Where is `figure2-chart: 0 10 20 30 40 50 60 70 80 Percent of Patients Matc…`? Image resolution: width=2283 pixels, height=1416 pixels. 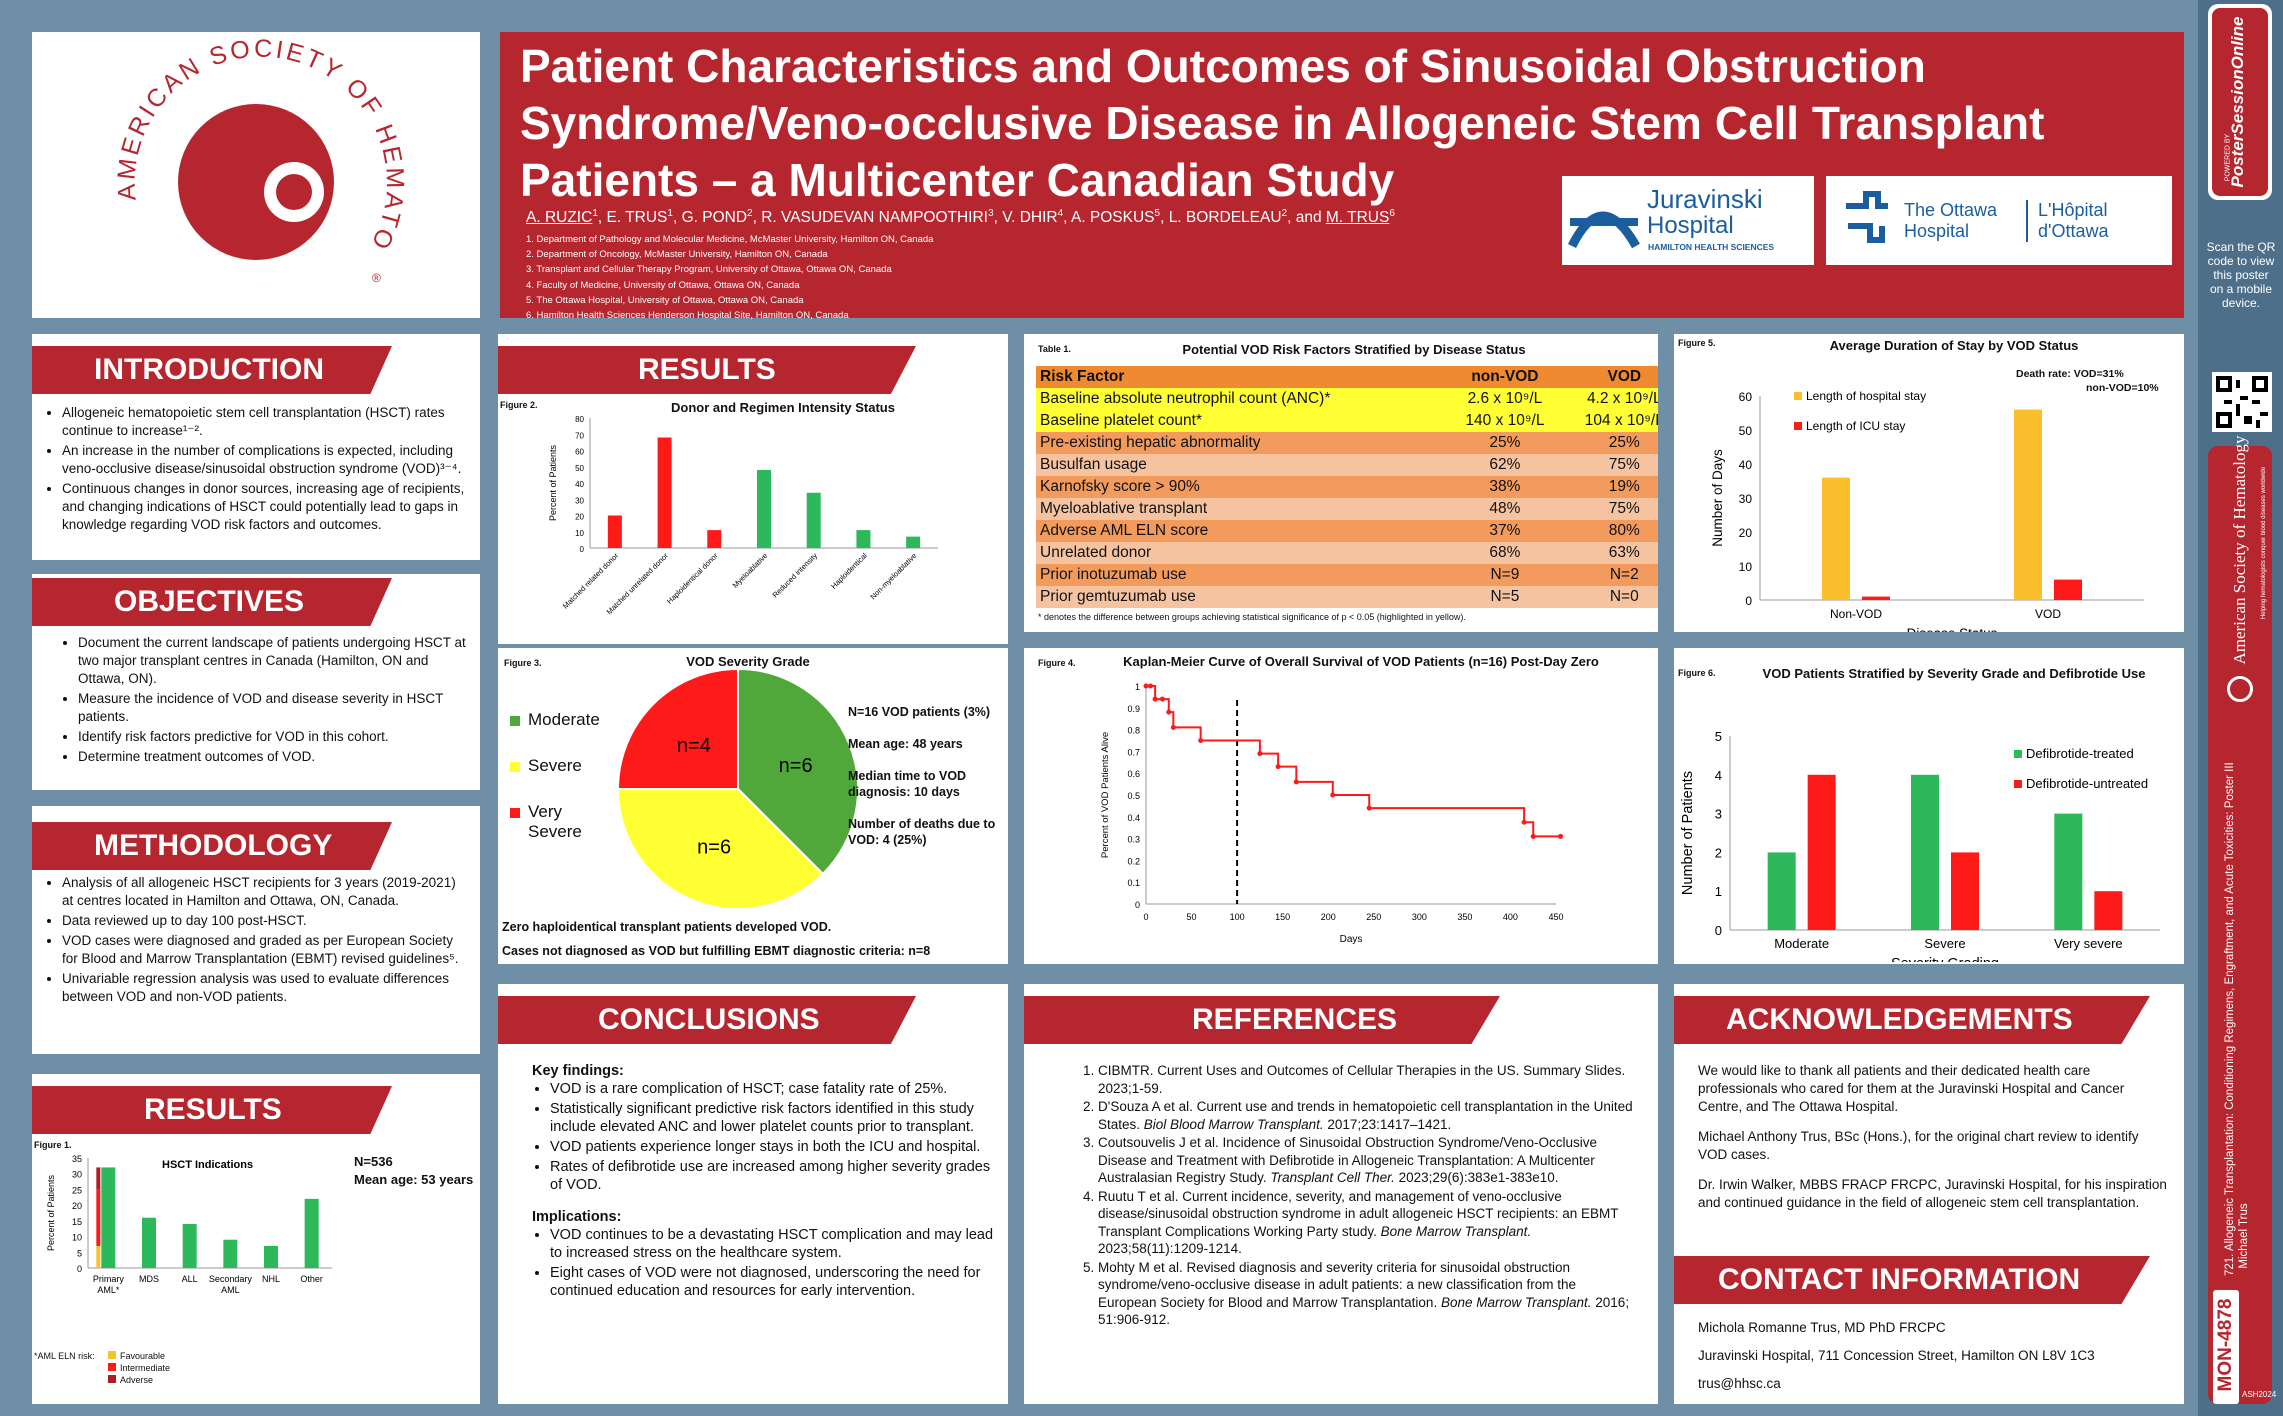
figure2-chart: 0 10 20 30 40 50 60 70 80 Percent of Patients Matc… is located at coordinates (743, 515).